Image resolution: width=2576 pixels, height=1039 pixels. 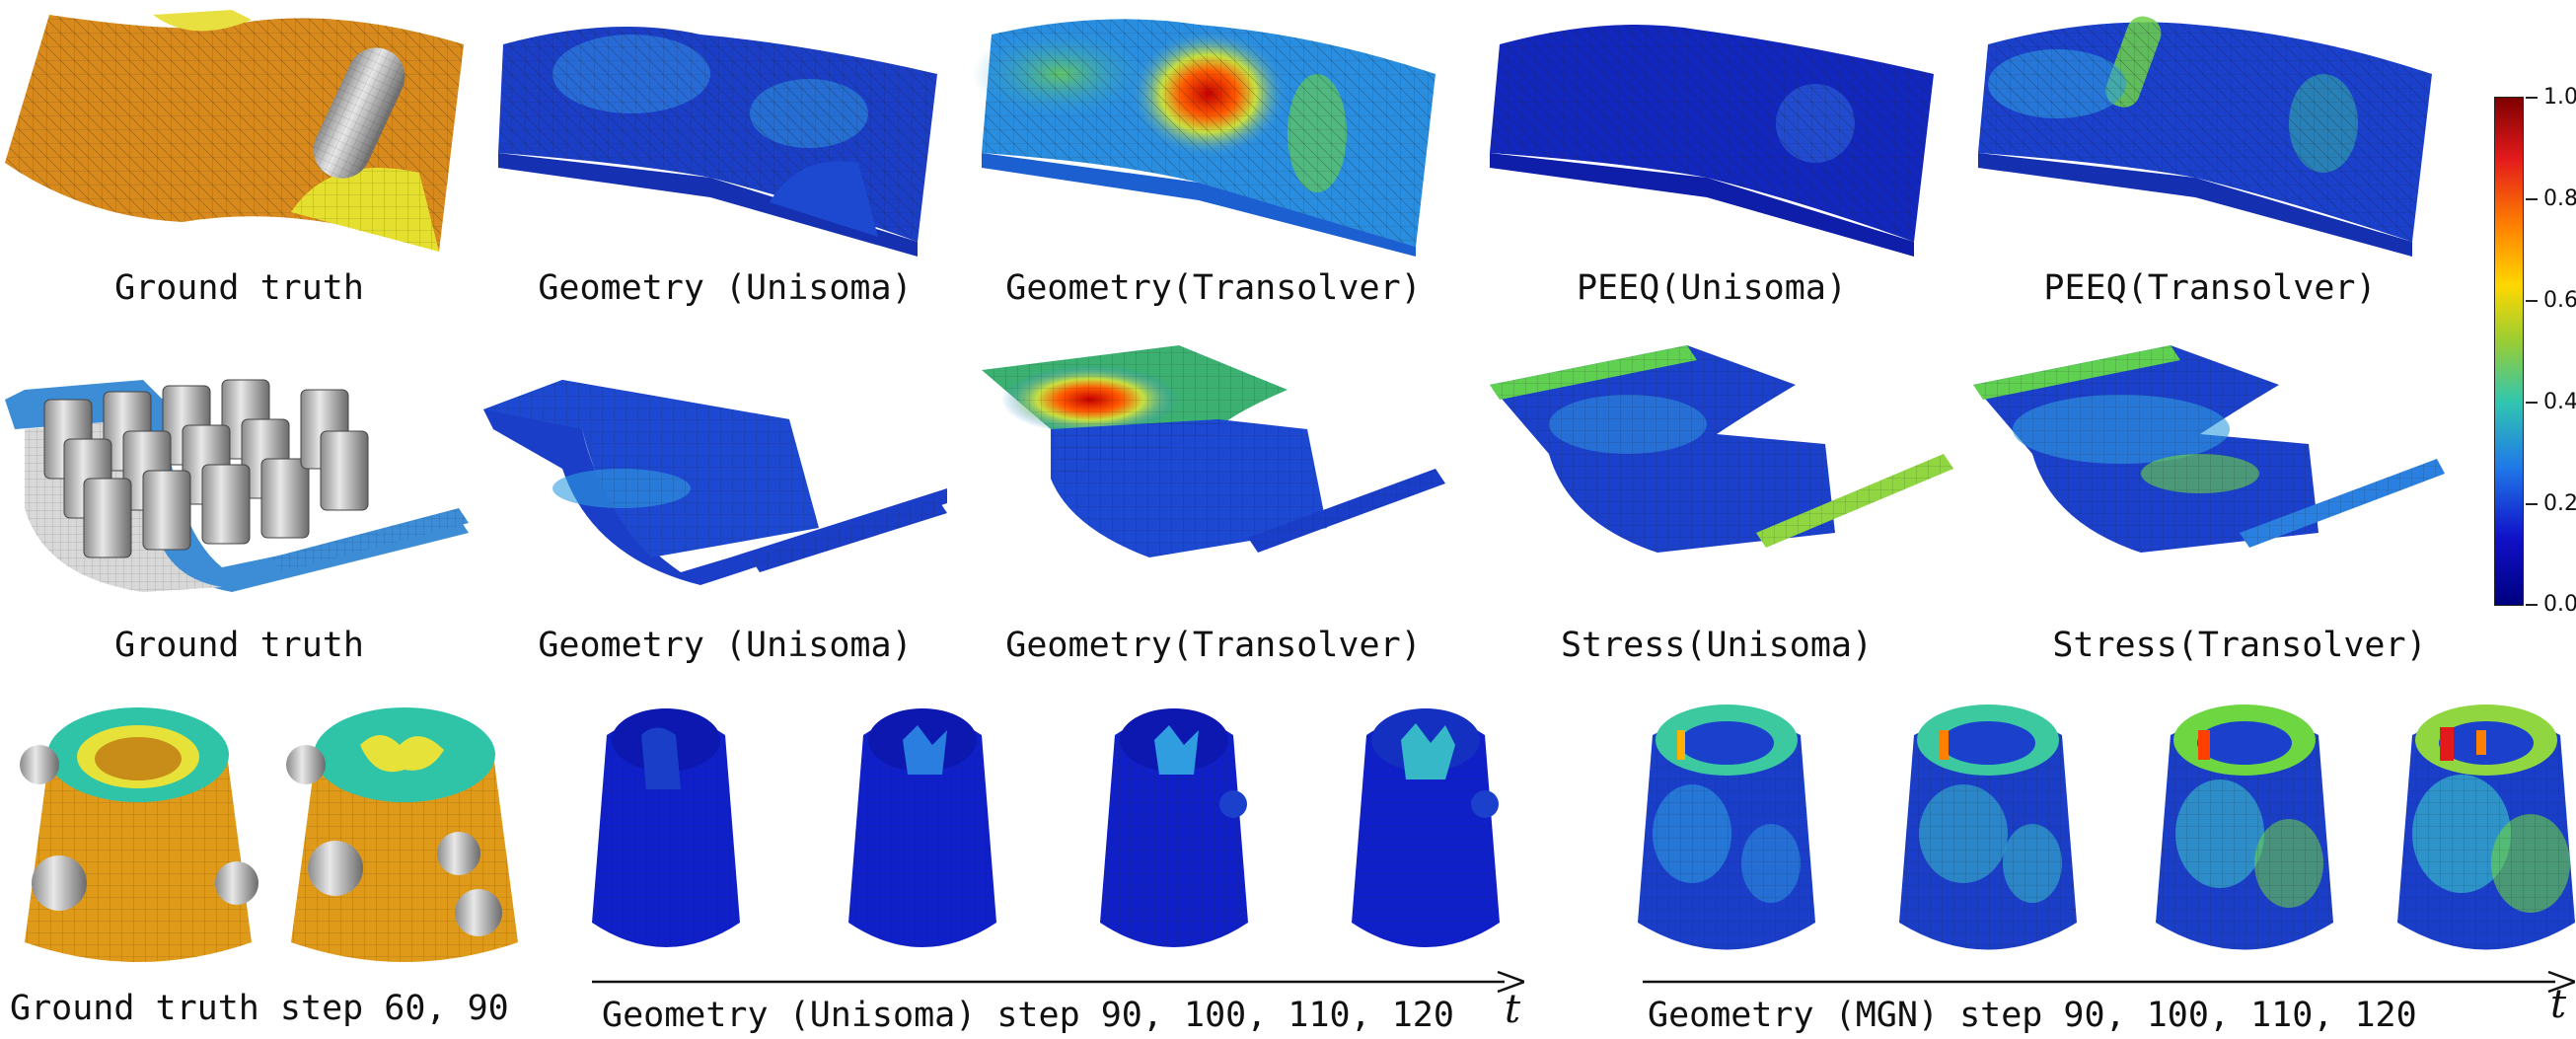 I want to click on colorbar-tick-label: 0.8, so click(x=2559, y=198).